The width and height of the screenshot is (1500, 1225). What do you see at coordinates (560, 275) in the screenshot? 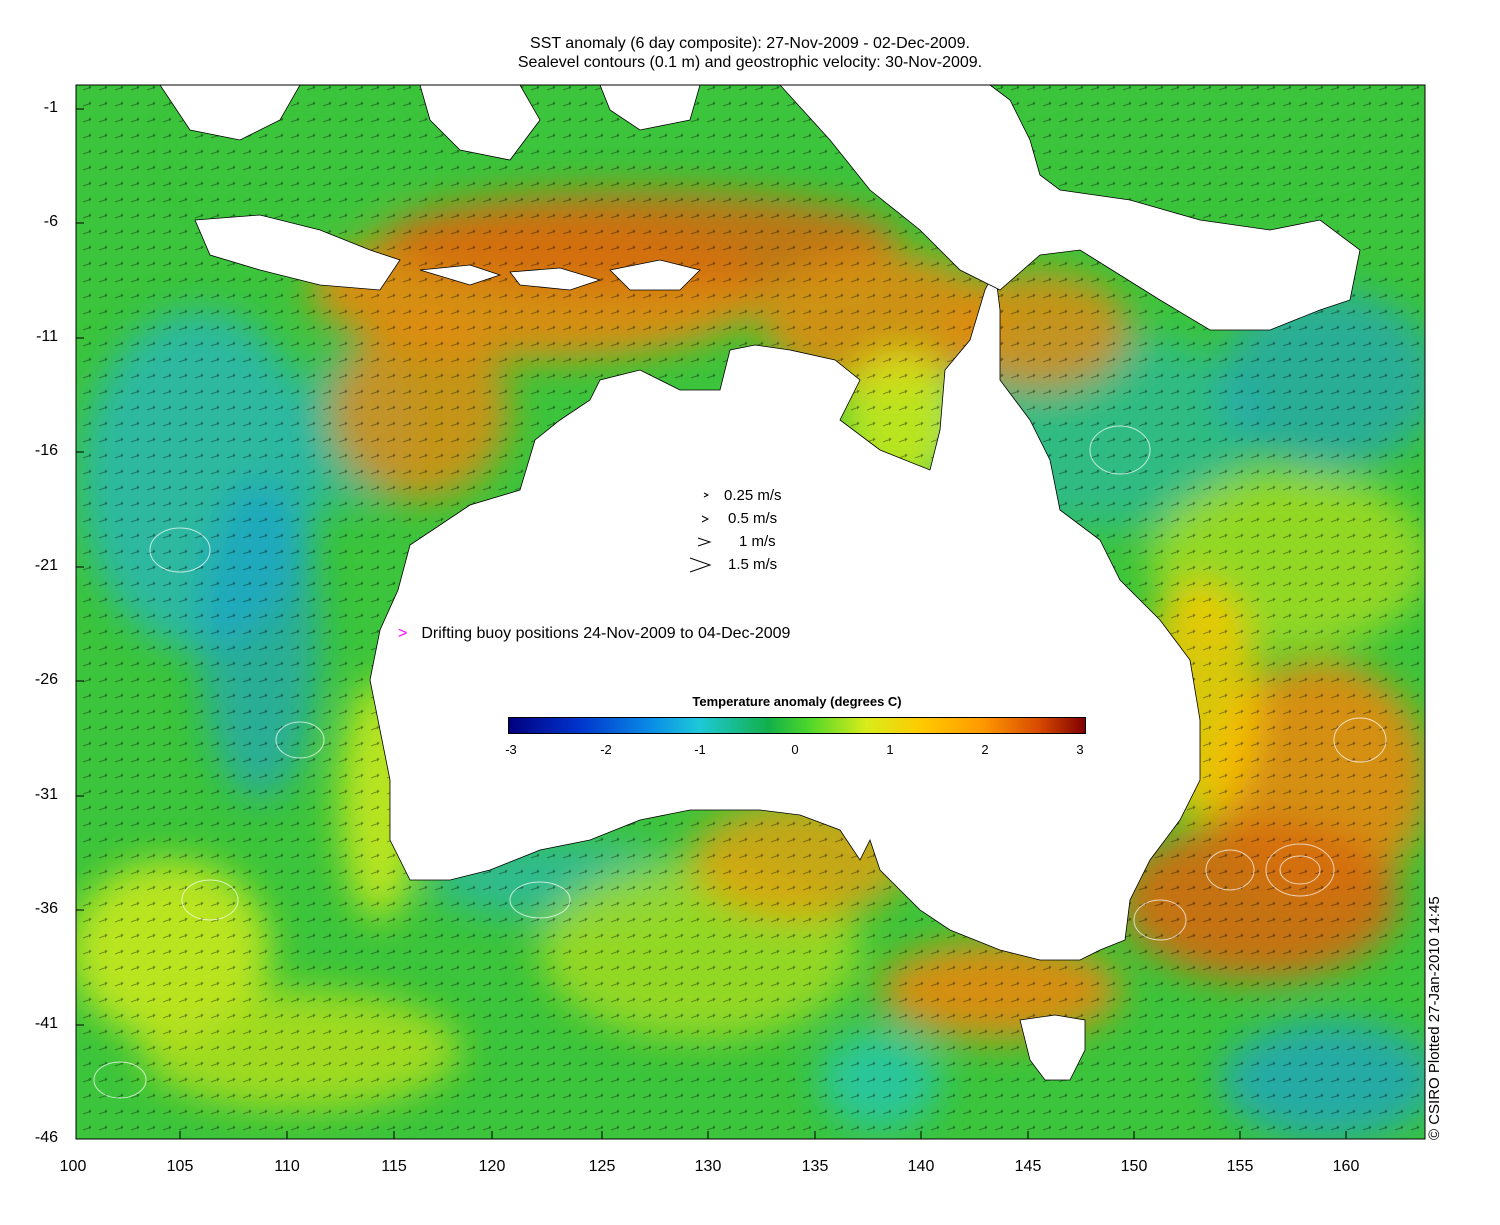
I see `lesser-sunda-land` at bounding box center [560, 275].